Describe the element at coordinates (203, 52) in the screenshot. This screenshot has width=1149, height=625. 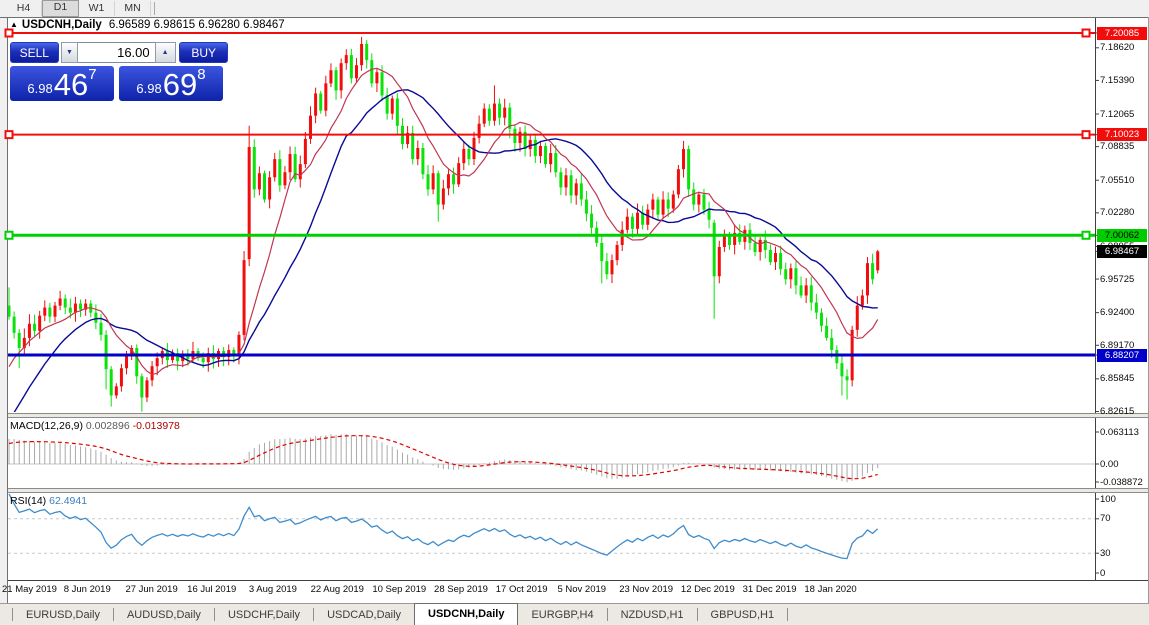
I see `buy-button: BUY` at that location.